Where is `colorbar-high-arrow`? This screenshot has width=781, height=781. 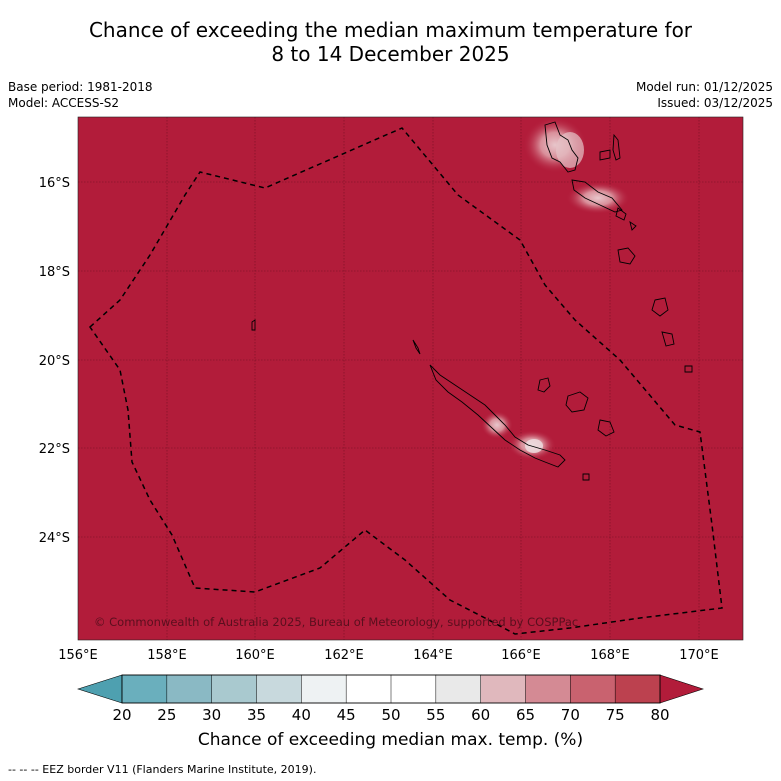
colorbar-high-arrow is located at coordinates (681, 689).